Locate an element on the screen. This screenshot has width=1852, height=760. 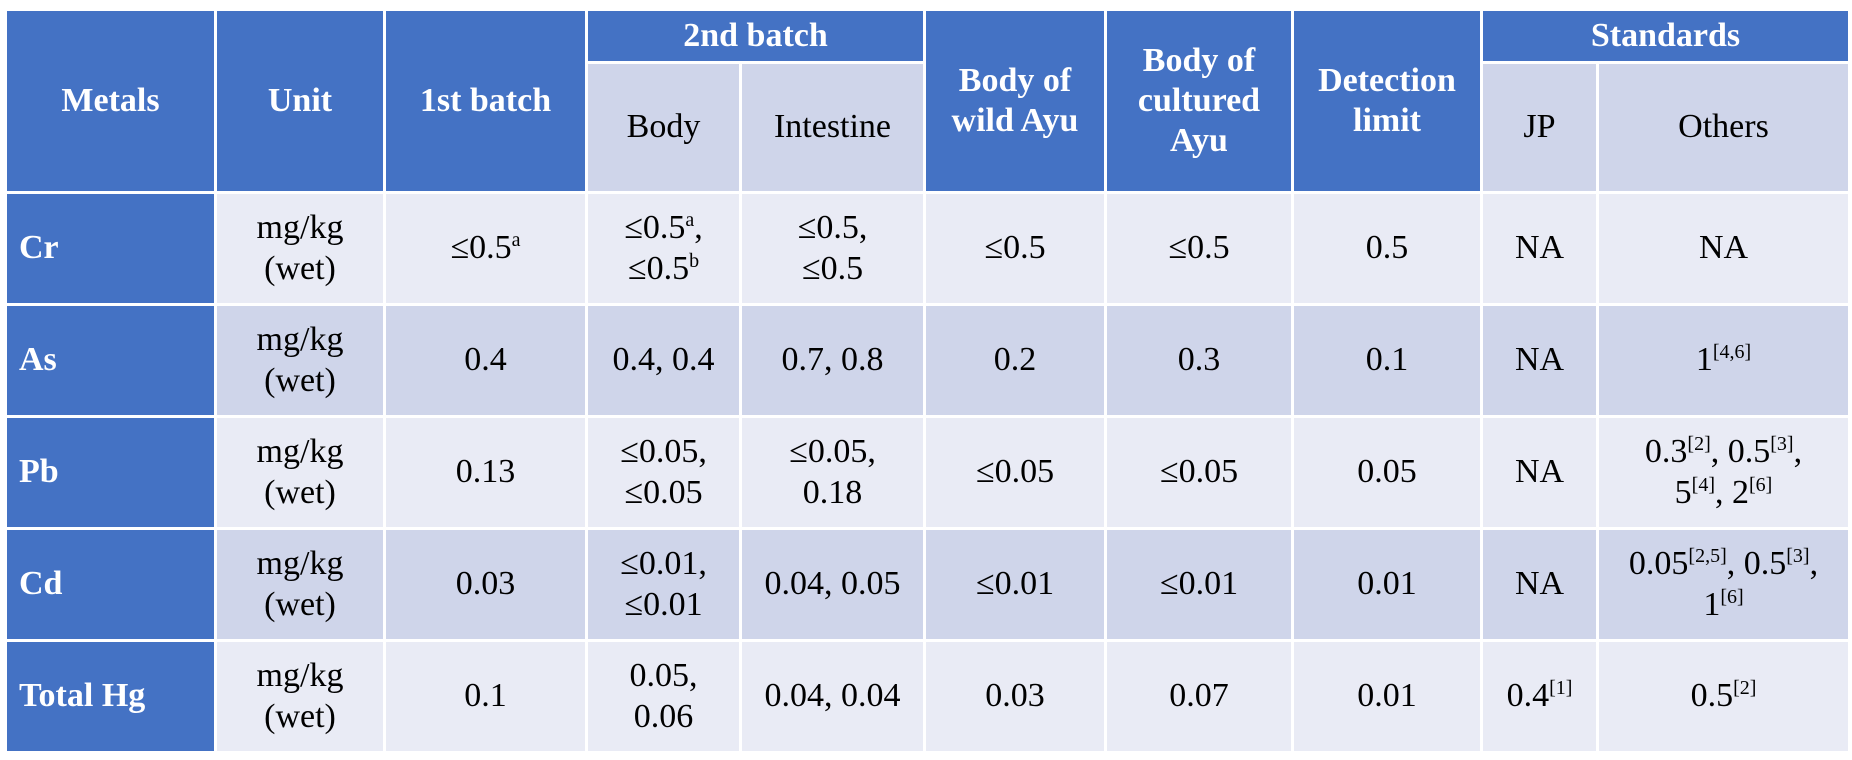
cell-text: 5 is located at coordinates (1683, 492).